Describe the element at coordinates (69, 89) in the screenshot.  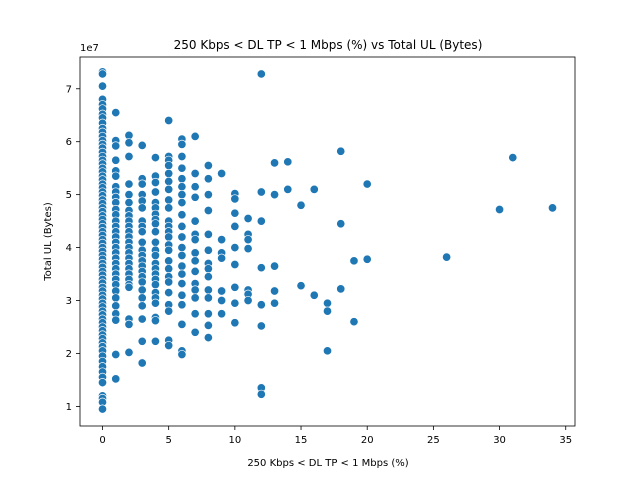
I see `y-tick-label: 7` at that location.